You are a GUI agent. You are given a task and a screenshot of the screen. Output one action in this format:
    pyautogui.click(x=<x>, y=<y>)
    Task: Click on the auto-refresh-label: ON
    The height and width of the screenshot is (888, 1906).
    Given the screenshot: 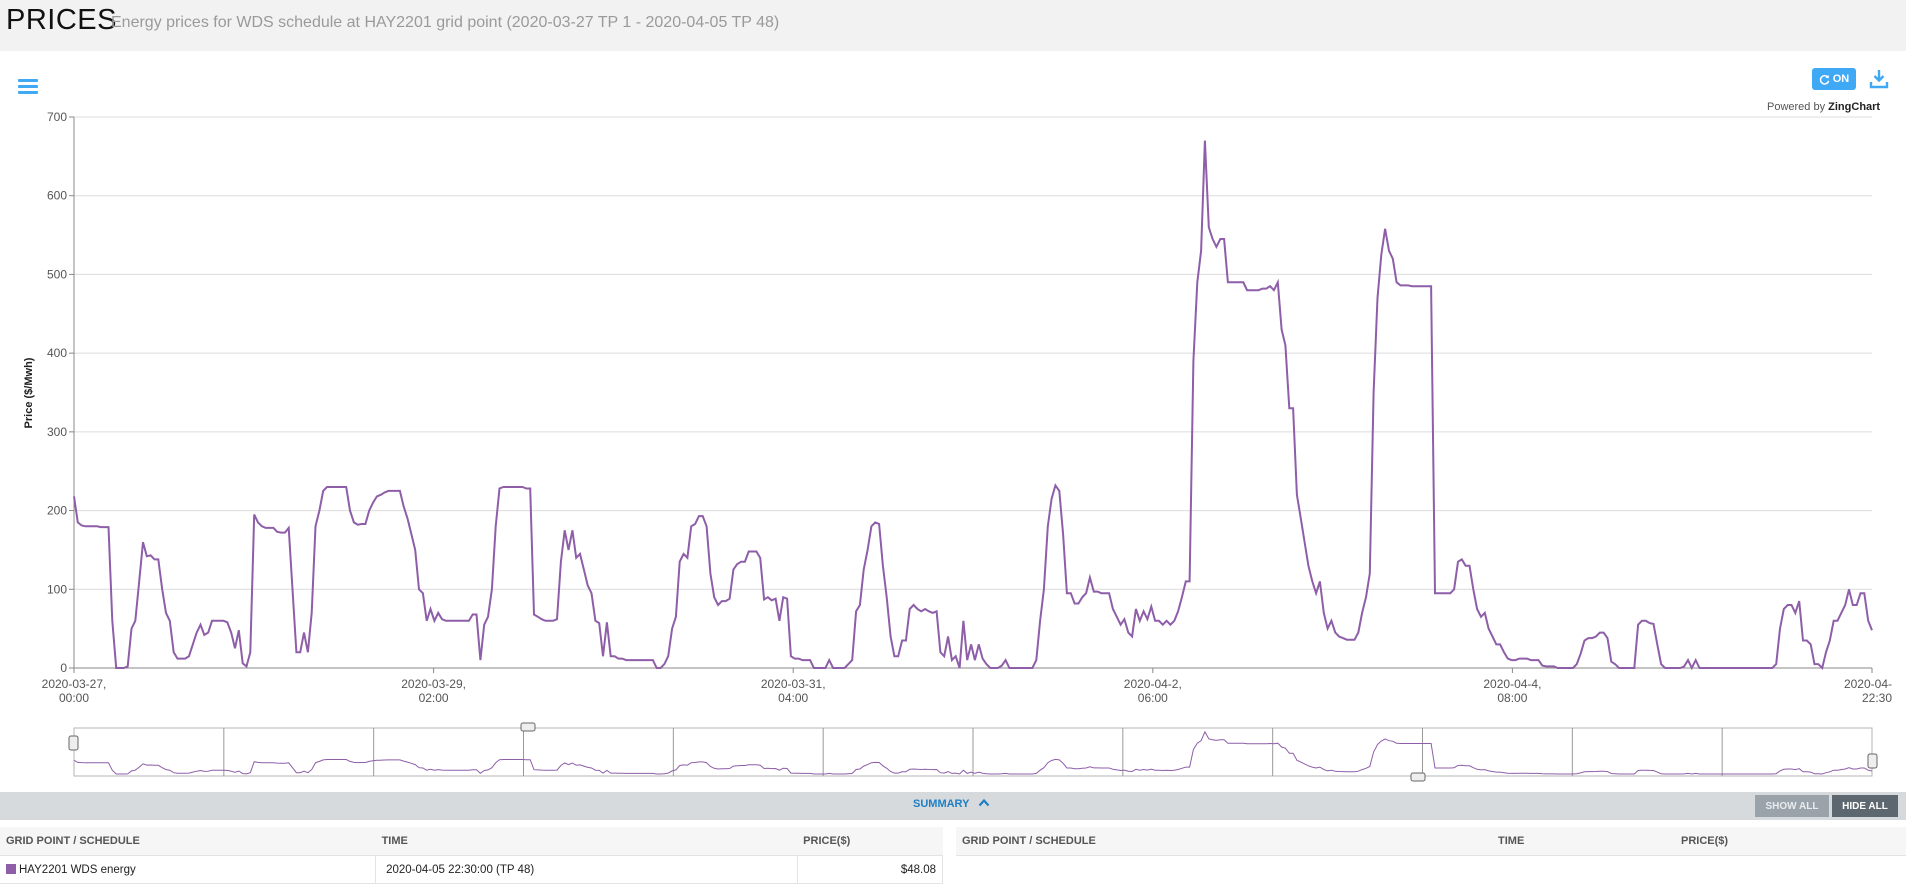 What is the action you would take?
    pyautogui.click(x=1841, y=79)
    